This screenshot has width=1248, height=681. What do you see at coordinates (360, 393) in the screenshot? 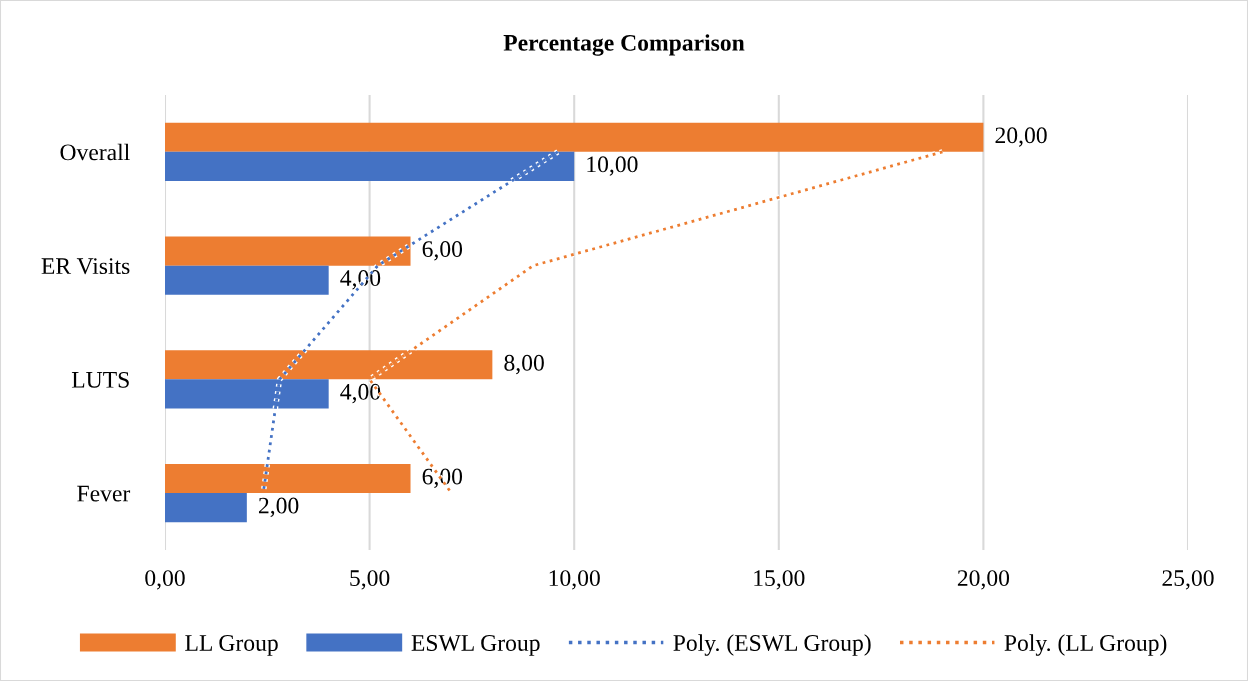
I see `data-label: 4,00` at bounding box center [360, 393].